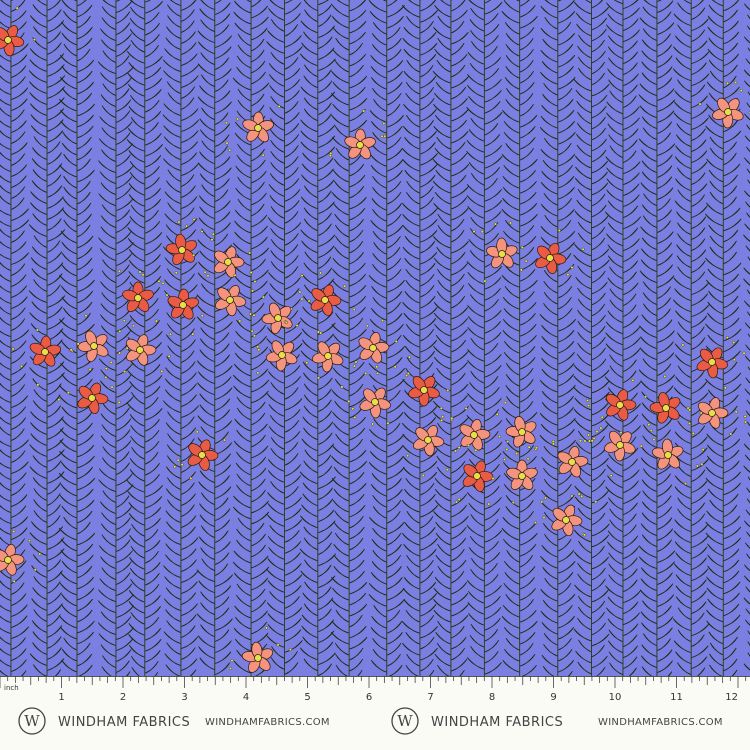 This screenshot has width=750, height=750. I want to click on ruler-number: 3, so click(184, 697).